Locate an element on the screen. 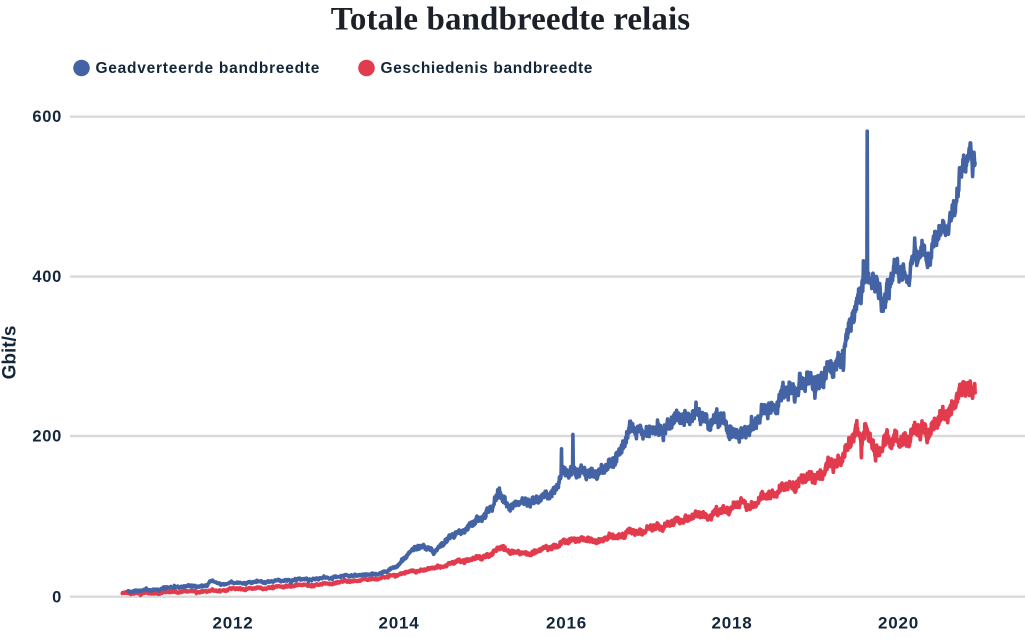  svg-text: Totale bandbreedte relais is located at coordinates (510, 20).